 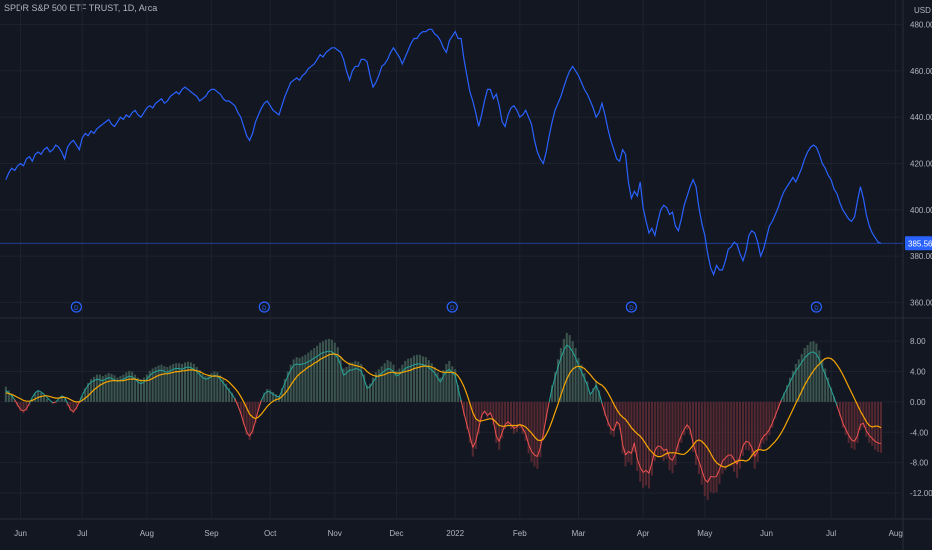 I want to click on dividend-marker, so click(x=76, y=307).